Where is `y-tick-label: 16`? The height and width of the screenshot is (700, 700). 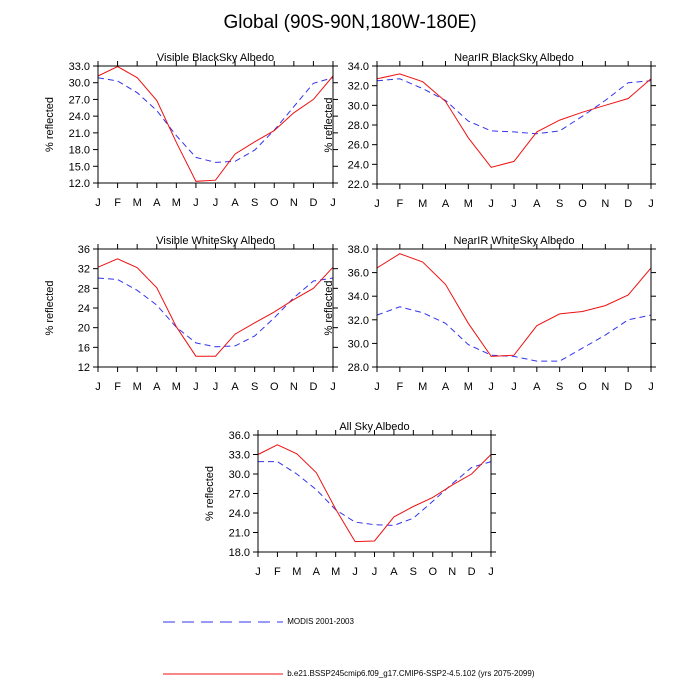
y-tick-label: 16 is located at coordinates (84, 348).